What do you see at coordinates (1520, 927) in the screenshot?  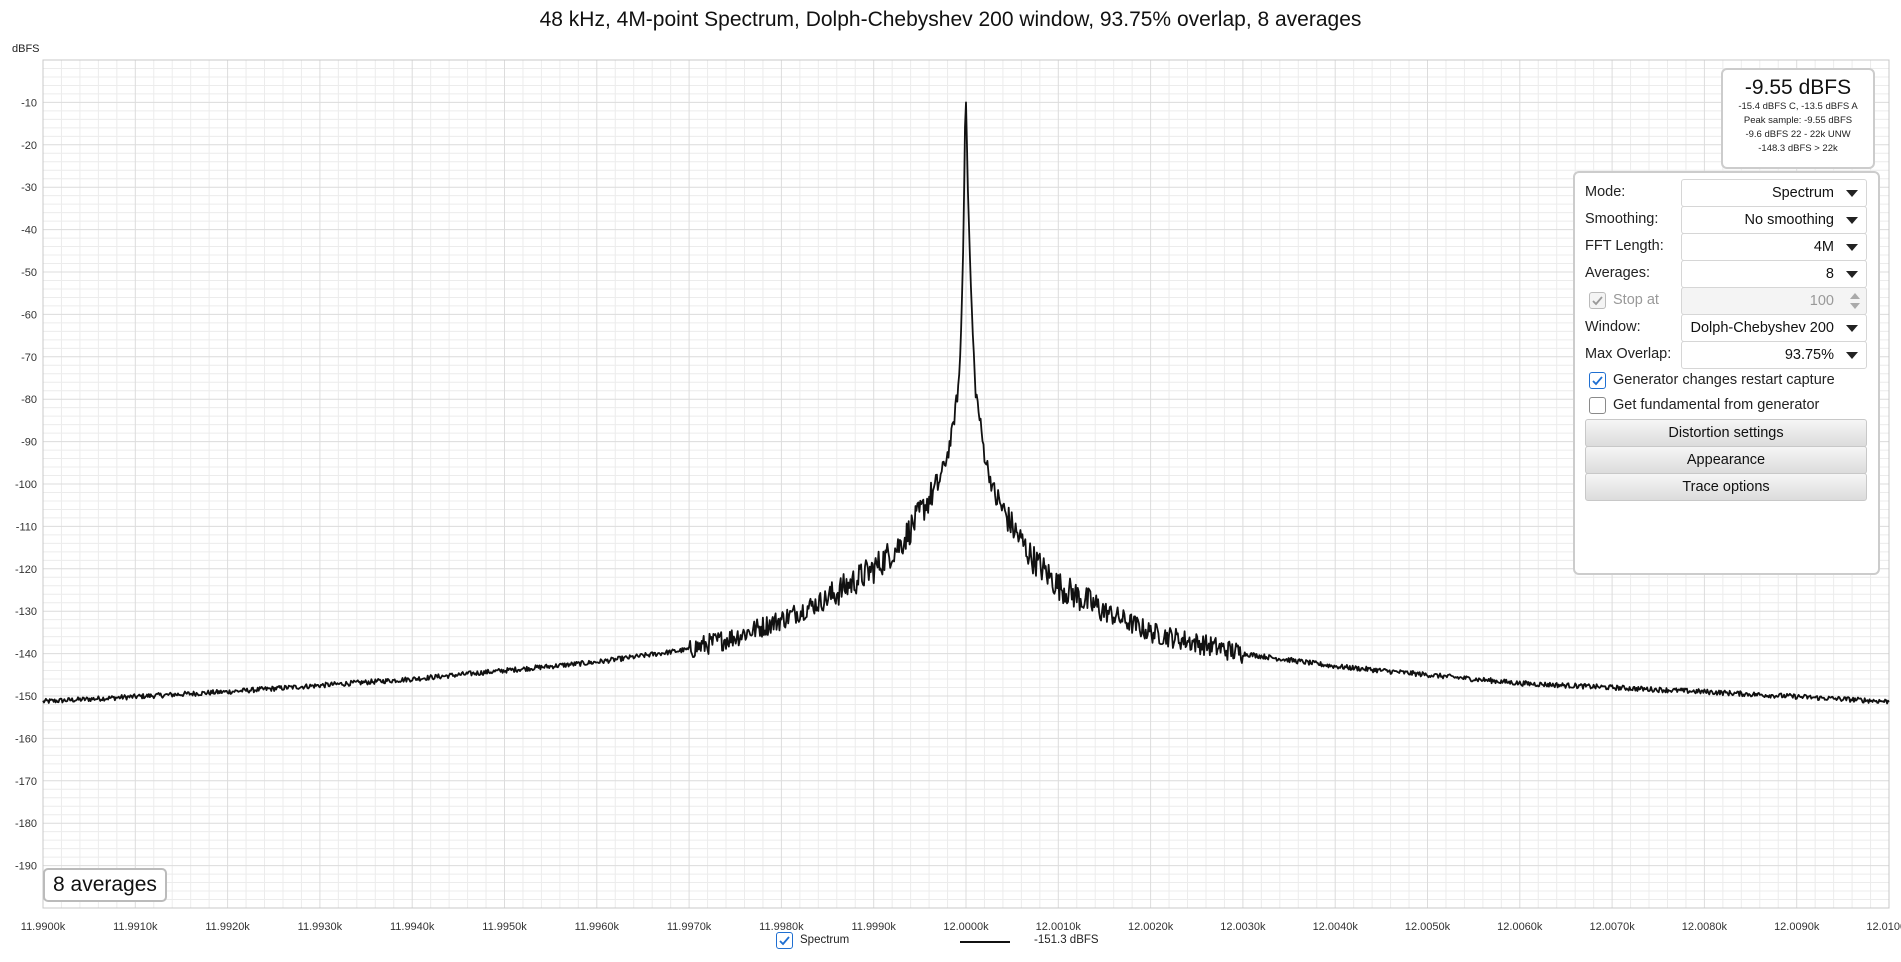 I see `x-tick-label: 12.0060k` at bounding box center [1520, 927].